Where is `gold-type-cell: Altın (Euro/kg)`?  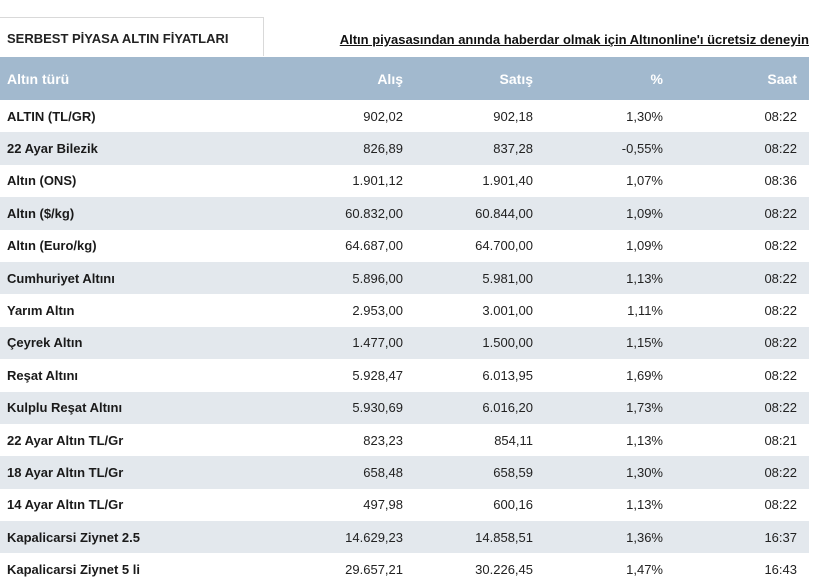
gold-type-cell: Altın (Euro/kg) is located at coordinates (138, 245).